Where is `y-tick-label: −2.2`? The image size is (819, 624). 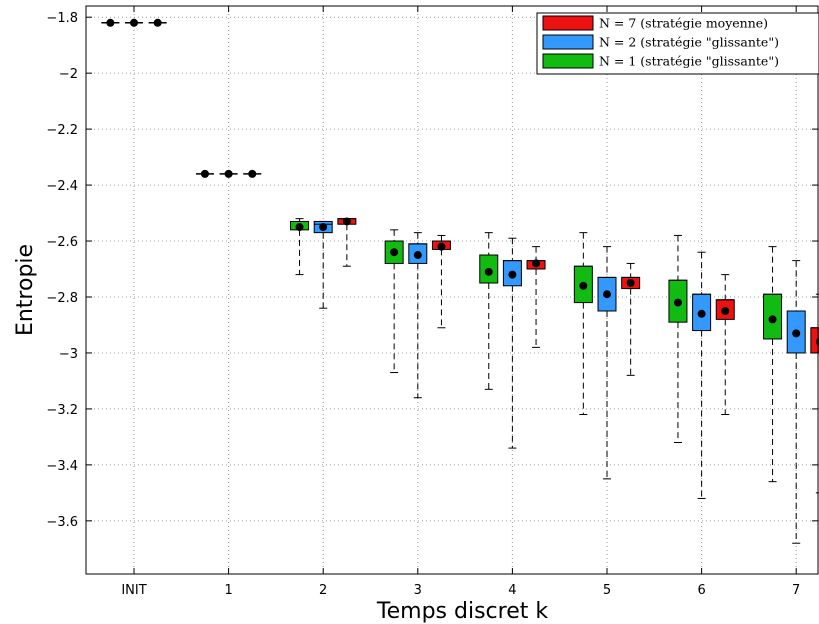
y-tick-label: −2.2 is located at coordinates (62, 130).